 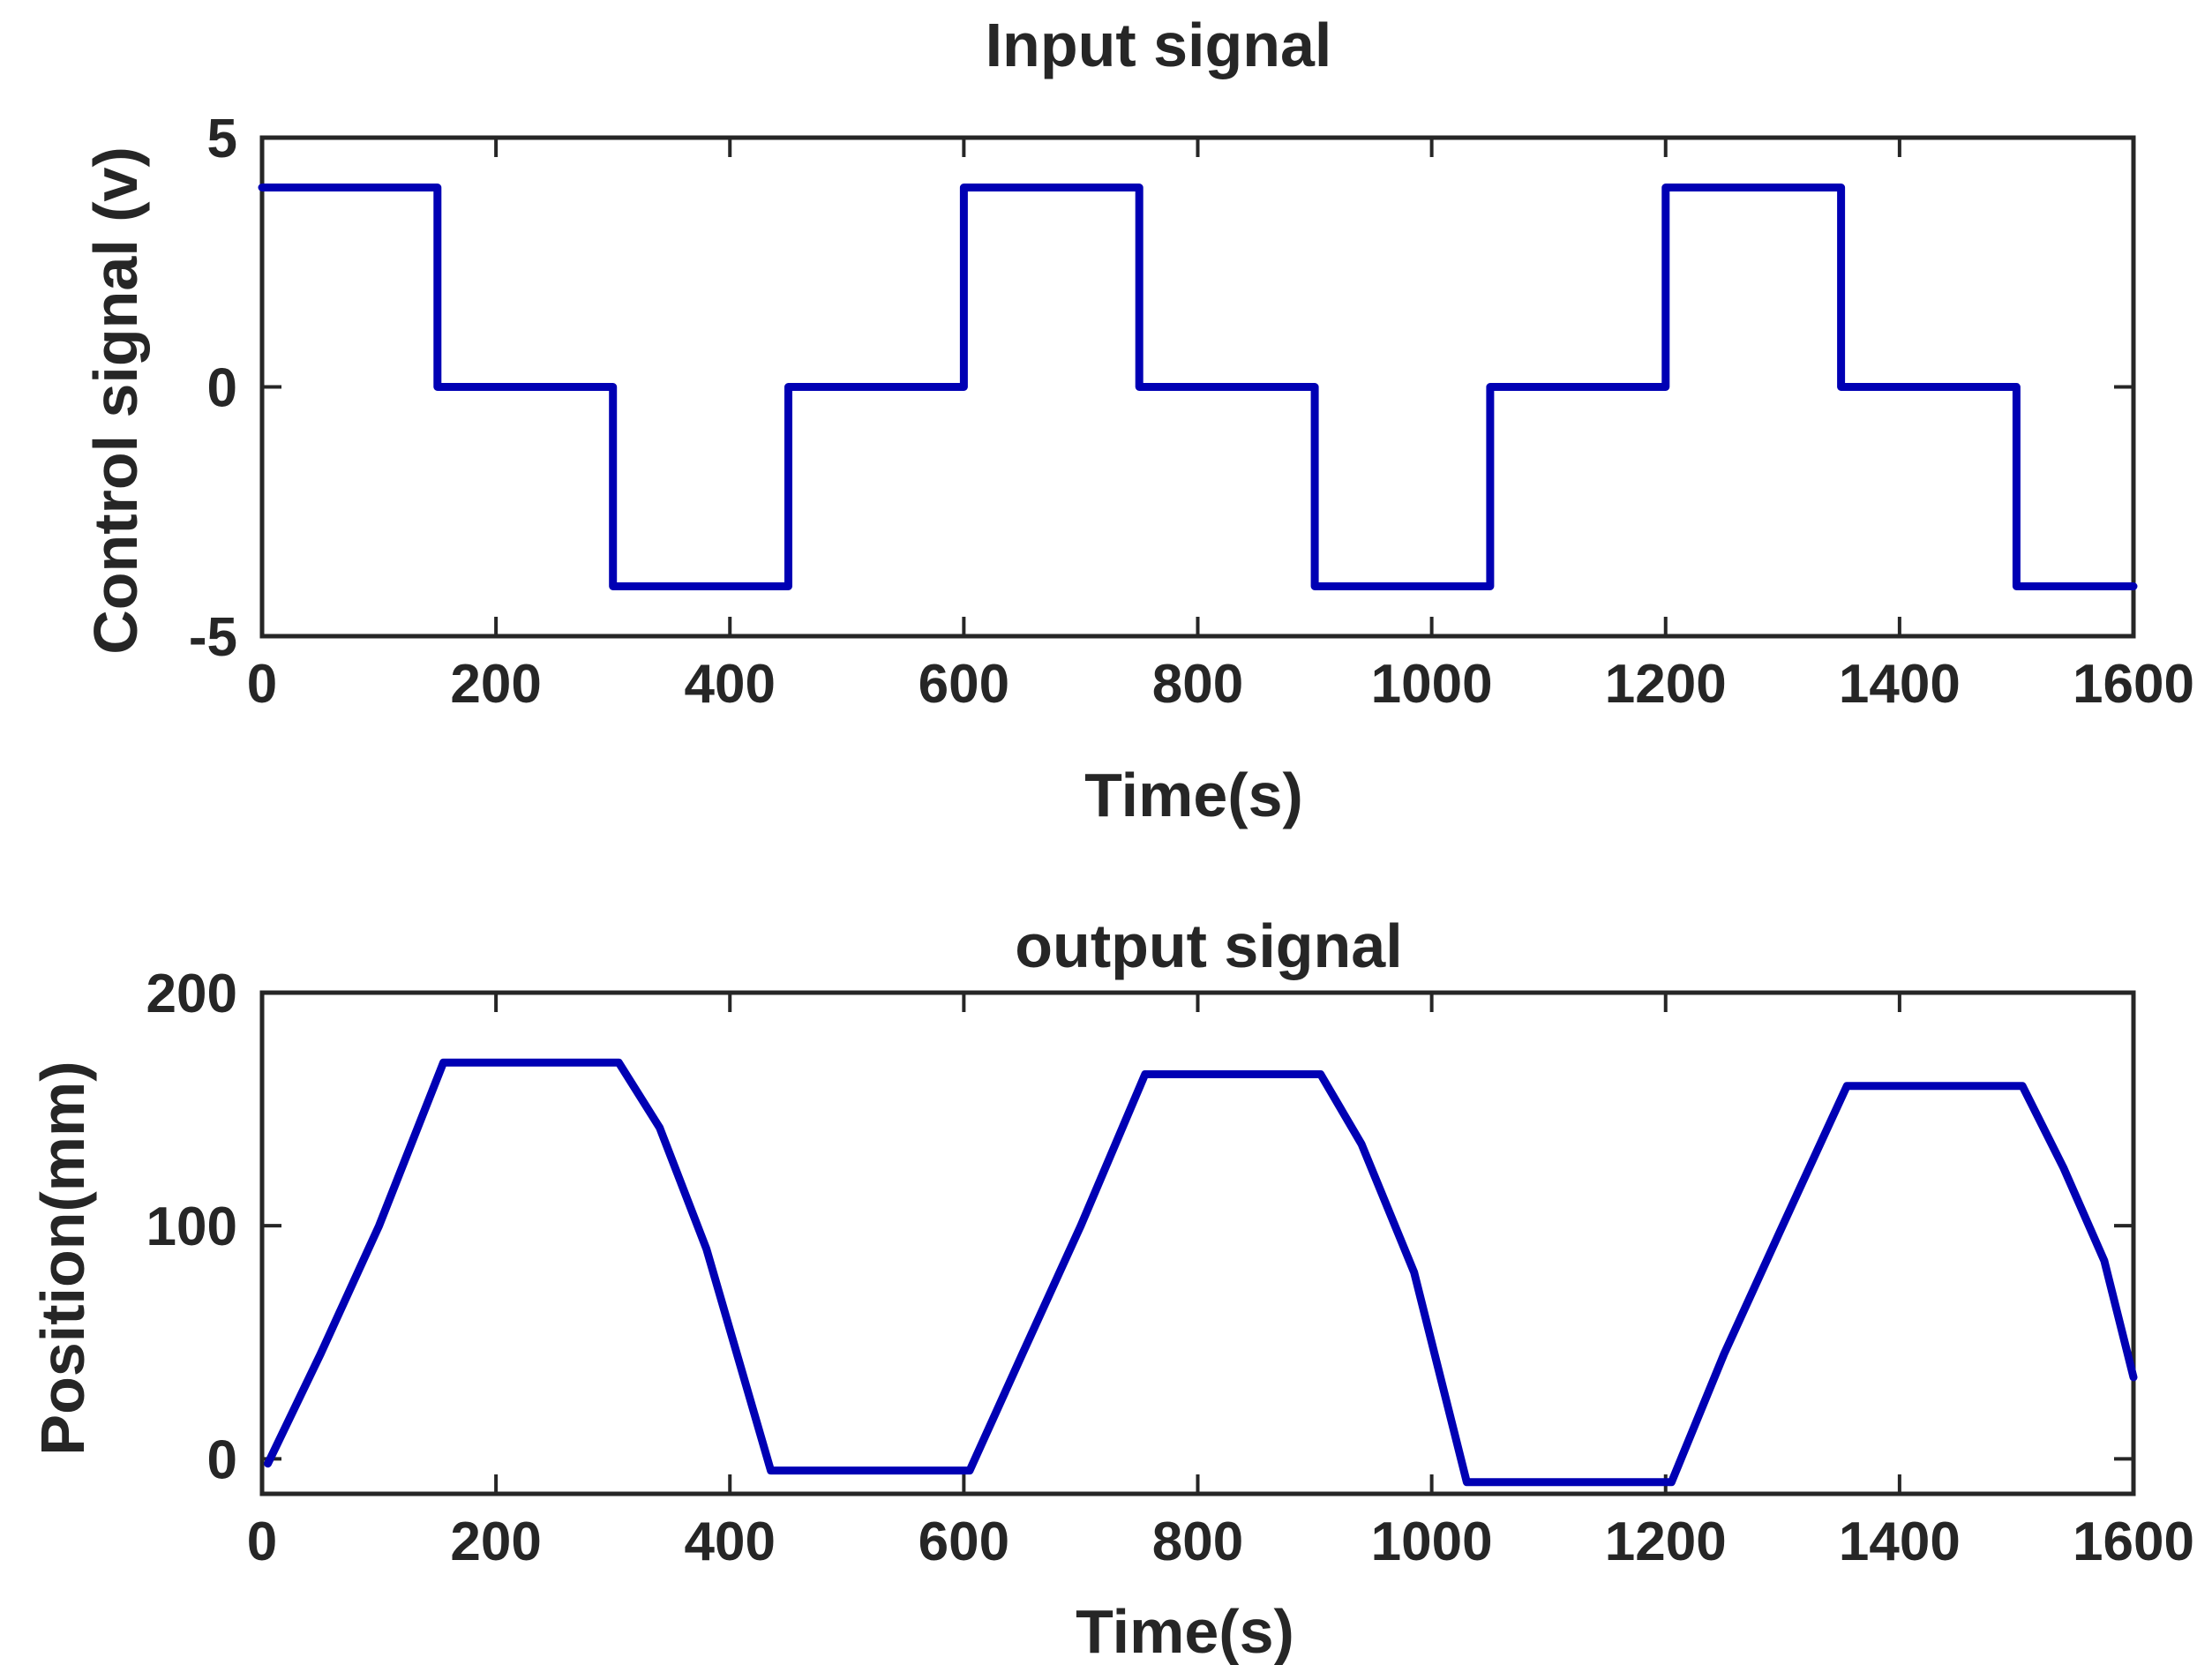 What do you see at coordinates (115, 400) in the screenshot?
I see `y-axis-title: Control signal (v)` at bounding box center [115, 400].